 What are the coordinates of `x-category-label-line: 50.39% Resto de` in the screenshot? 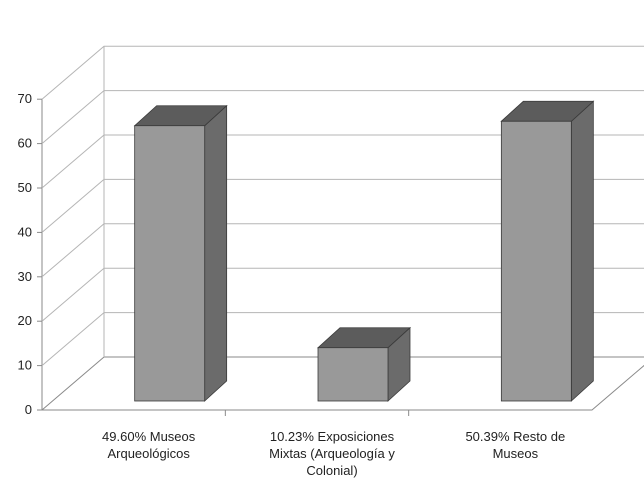 It's located at (515, 436).